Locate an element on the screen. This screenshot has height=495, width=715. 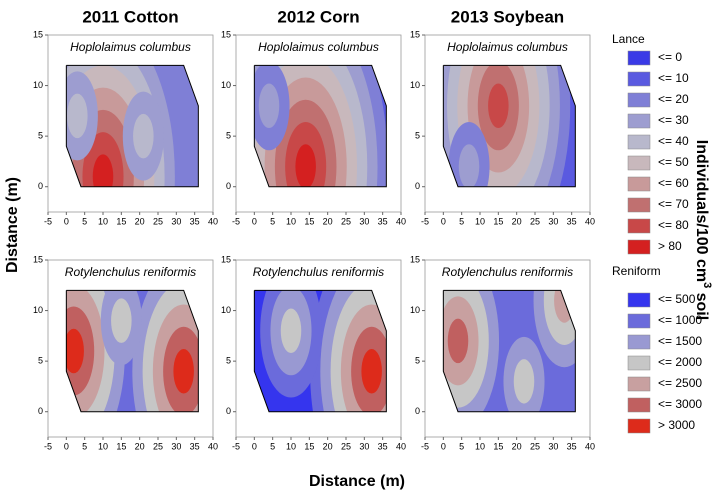
legend-label: <= 0 is located at coordinates (670, 57).